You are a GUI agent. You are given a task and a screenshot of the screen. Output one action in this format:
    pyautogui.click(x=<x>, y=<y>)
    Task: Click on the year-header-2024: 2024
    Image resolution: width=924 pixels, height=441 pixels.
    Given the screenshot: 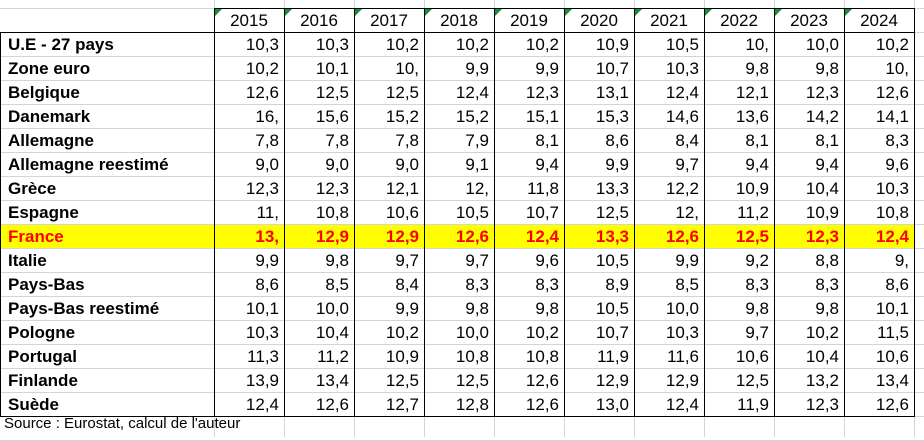 What is the action you would take?
    pyautogui.click(x=879, y=20)
    